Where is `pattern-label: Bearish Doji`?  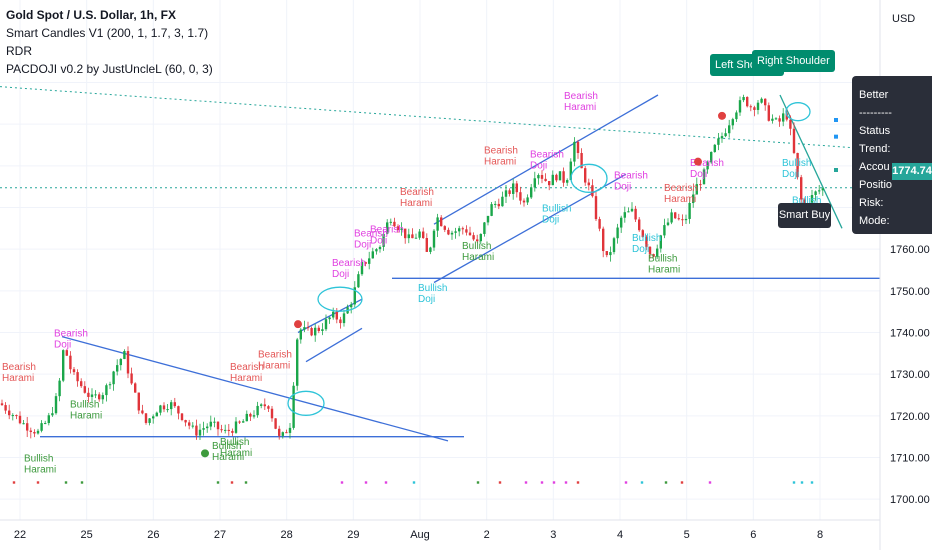 pattern-label: Bearish Doji is located at coordinates (349, 269).